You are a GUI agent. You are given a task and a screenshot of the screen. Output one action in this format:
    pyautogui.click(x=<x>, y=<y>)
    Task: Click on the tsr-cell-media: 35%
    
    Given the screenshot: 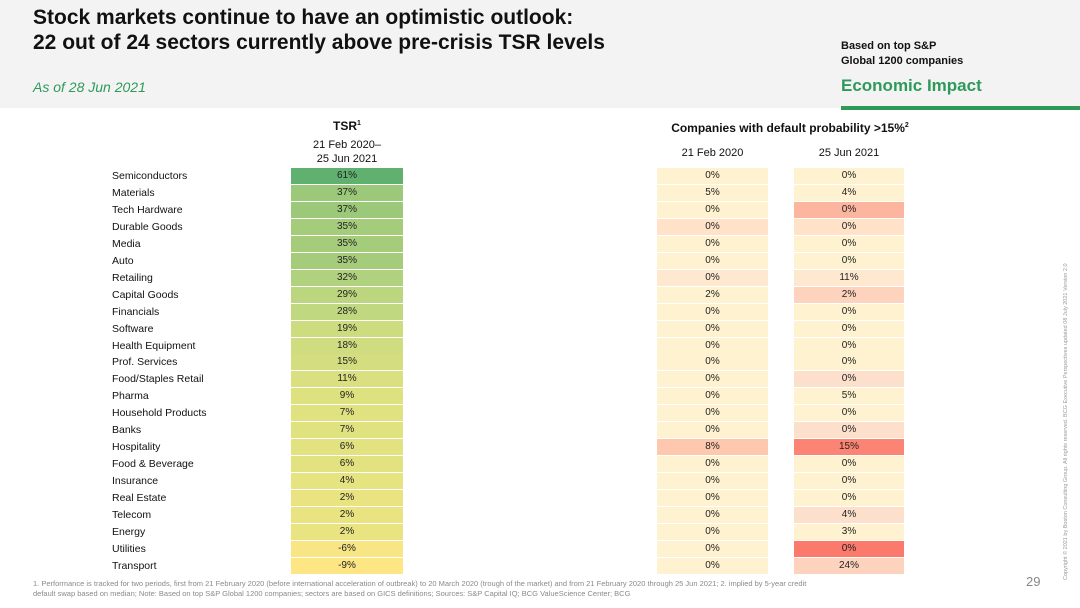 What is the action you would take?
    pyautogui.click(x=347, y=243)
    